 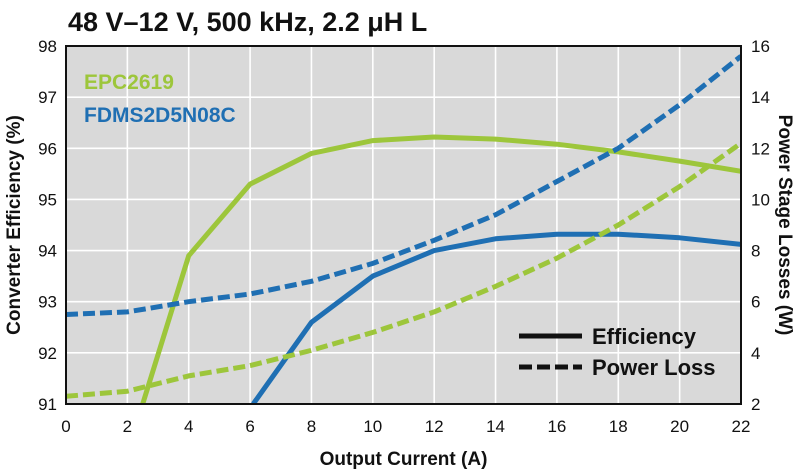 I want to click on x-tick-label: 16, so click(x=556, y=426).